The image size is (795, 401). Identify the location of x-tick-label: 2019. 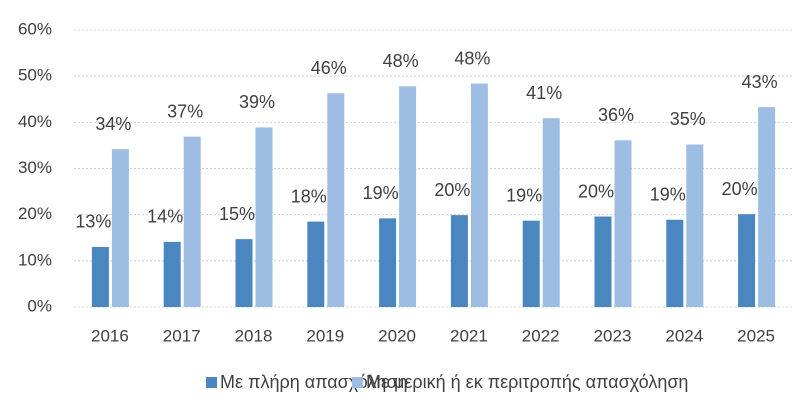
(325, 335).